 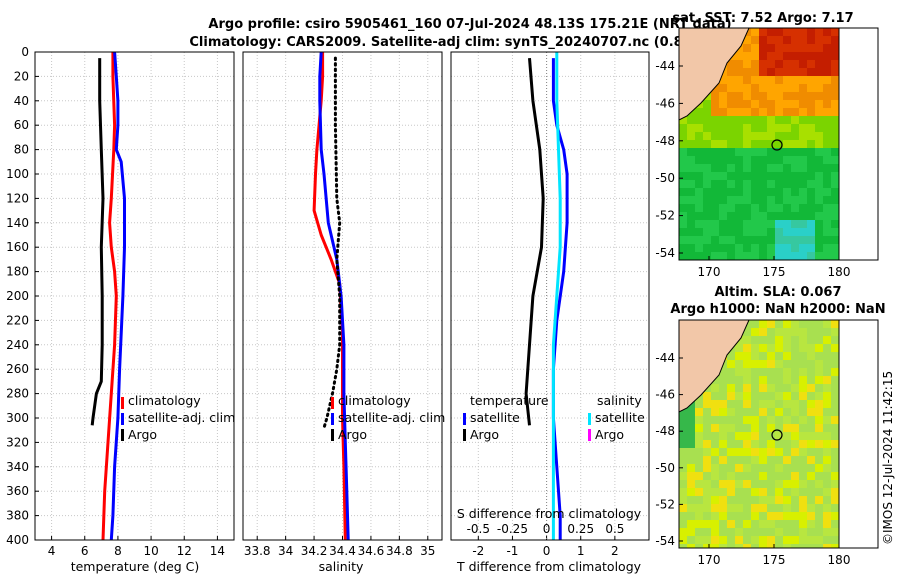 What do you see at coordinates (709, 272) in the screenshot?
I see `map-x-tick-label: 170` at bounding box center [709, 272].